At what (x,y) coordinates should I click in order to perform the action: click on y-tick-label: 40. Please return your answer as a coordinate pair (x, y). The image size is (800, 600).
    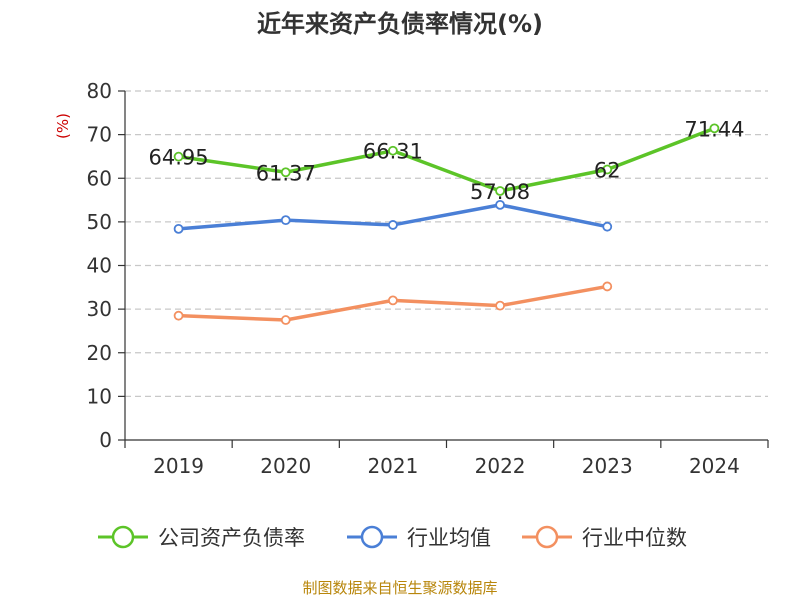
    Looking at the image, I should click on (99, 266).